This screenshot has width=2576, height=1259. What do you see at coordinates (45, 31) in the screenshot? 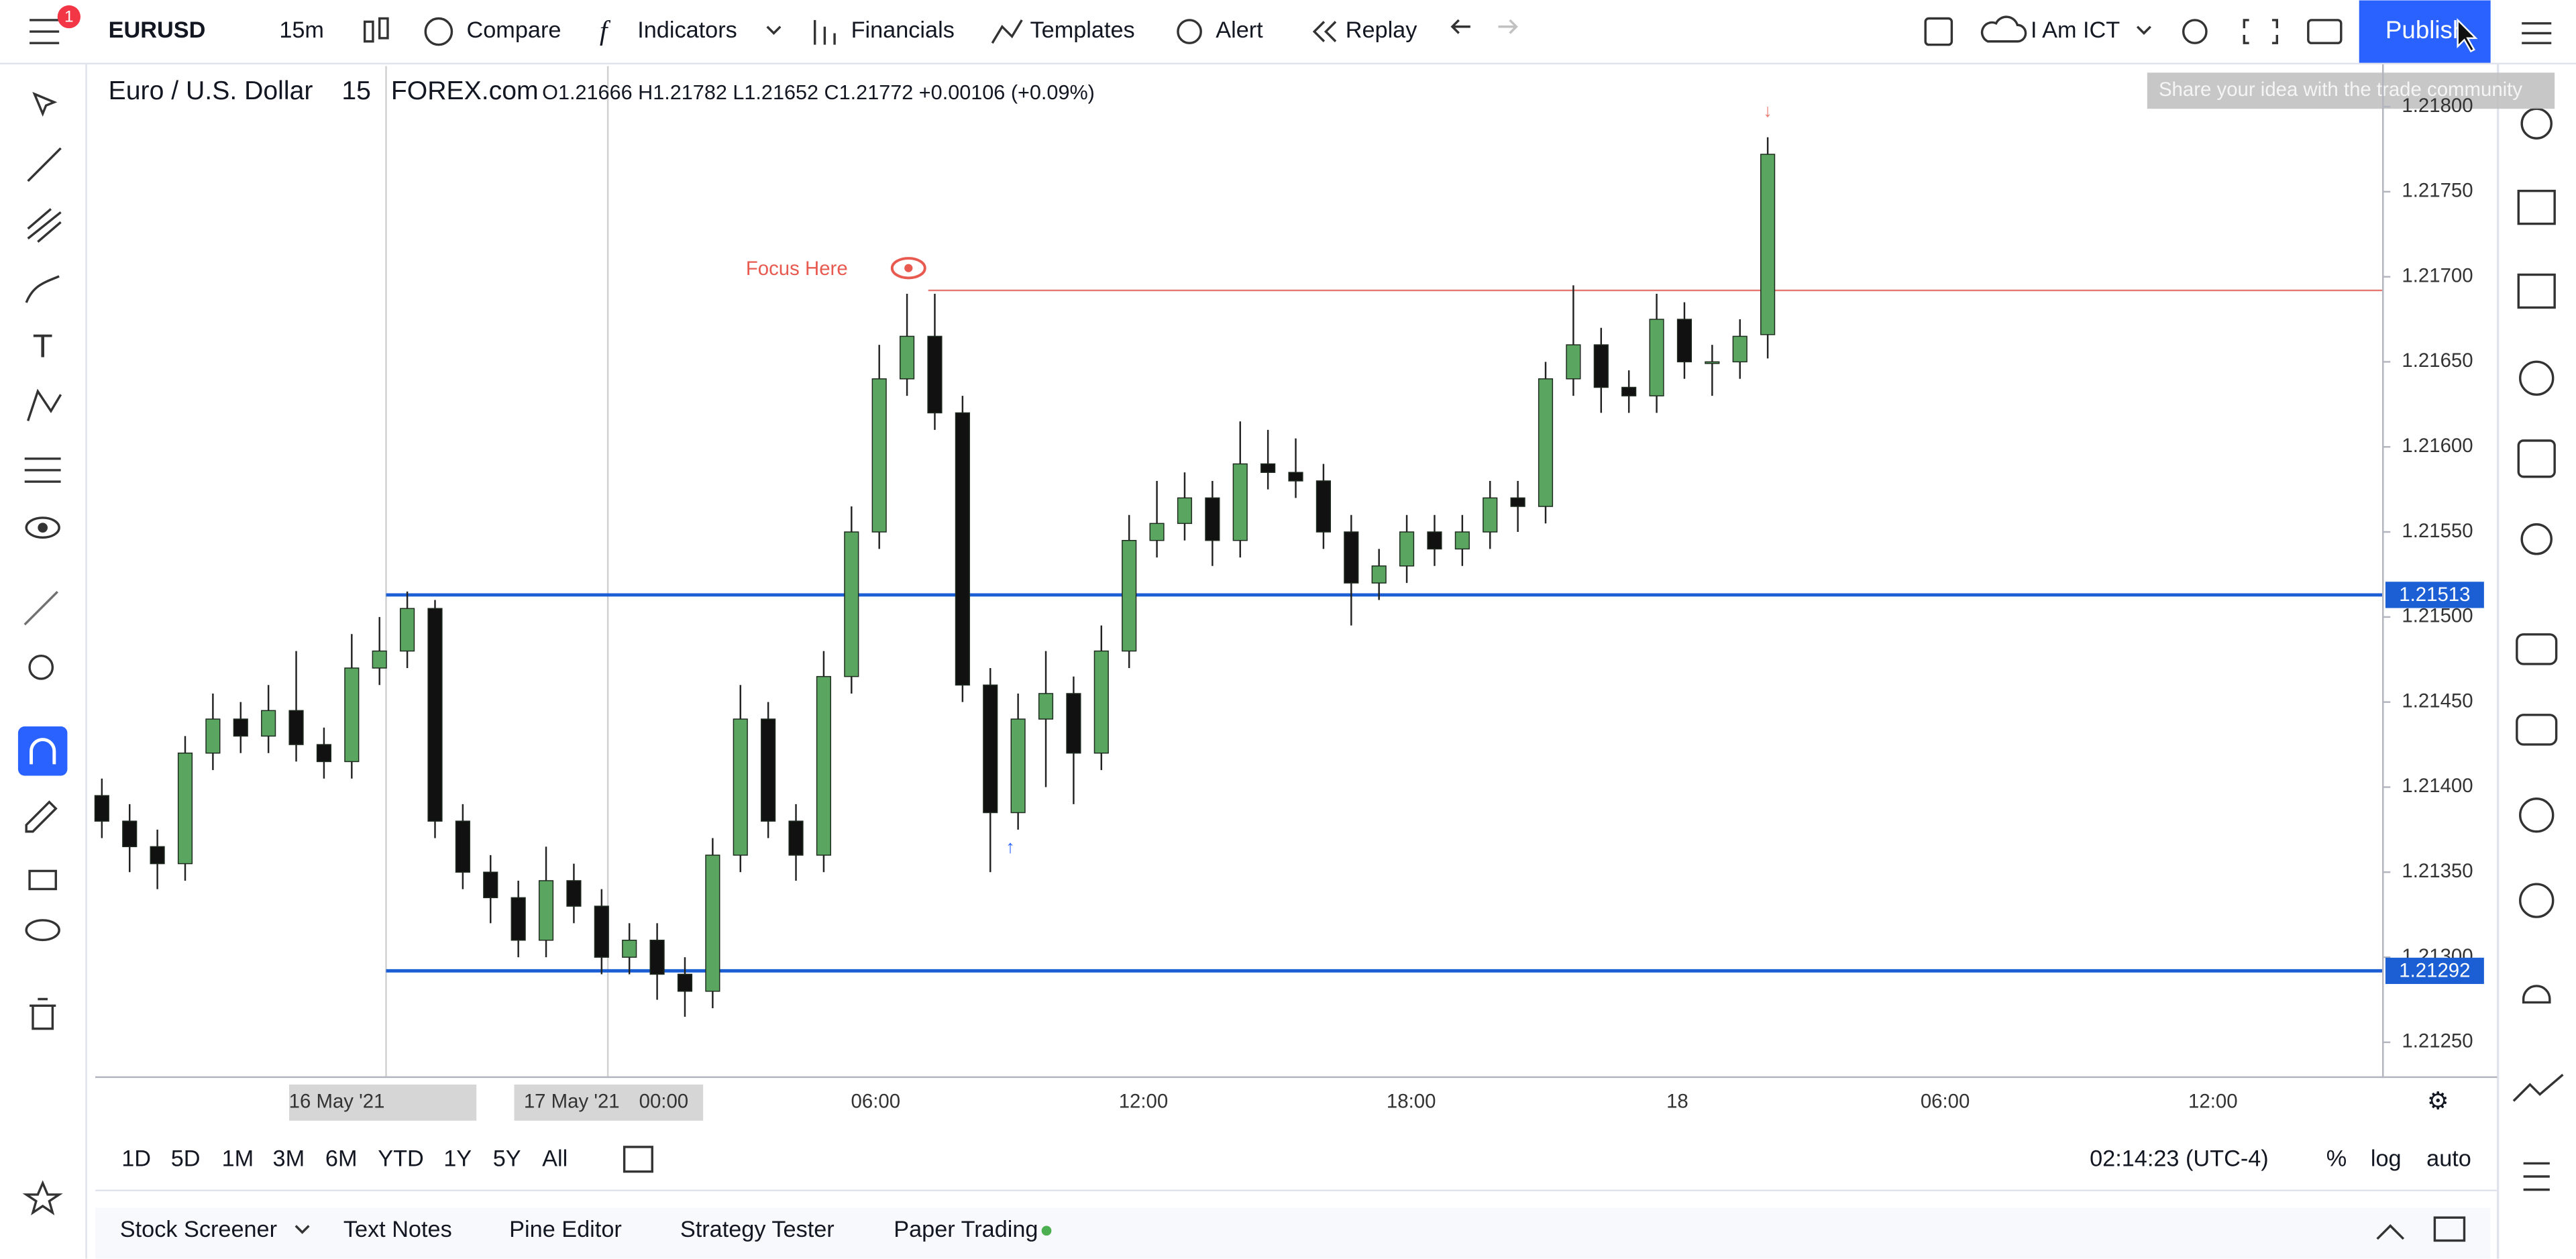
I see `menu-icon` at bounding box center [45, 31].